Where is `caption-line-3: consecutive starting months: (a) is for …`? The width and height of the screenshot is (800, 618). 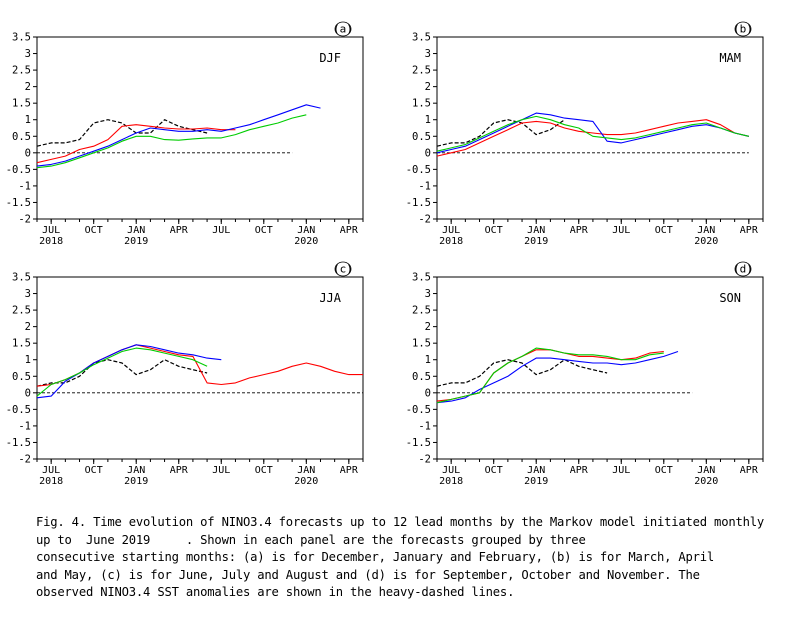
caption-line-3: consecutive starting months: (a) is for … is located at coordinates (375, 557).